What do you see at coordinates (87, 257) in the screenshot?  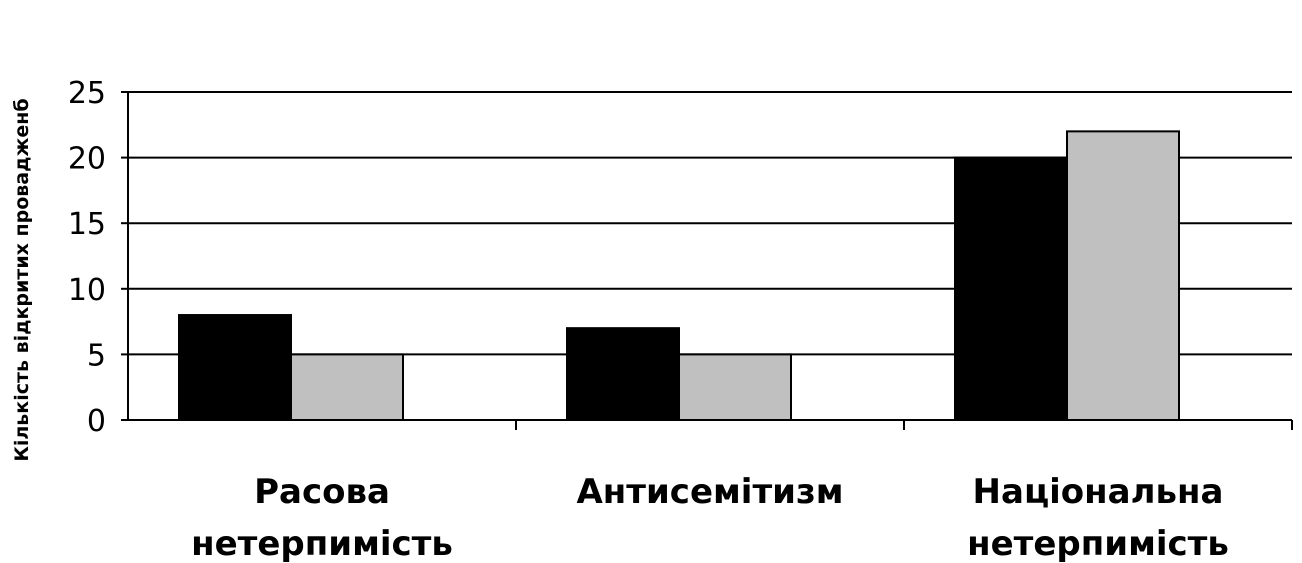 I see `y-tick-labels: 0 5 10 15 20 25` at bounding box center [87, 257].